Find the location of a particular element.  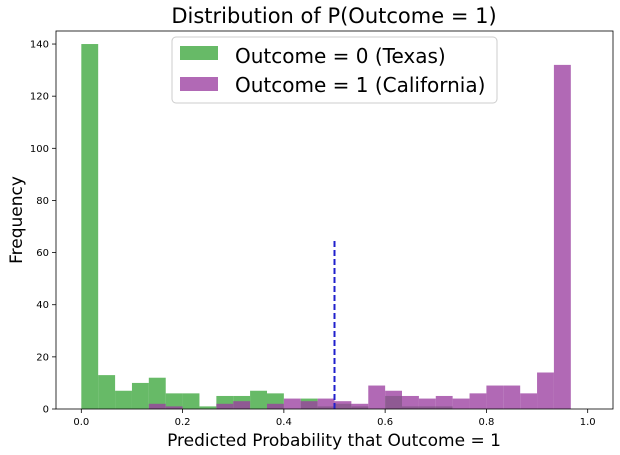

bar-series1-bin14 is located at coordinates (326, 403).